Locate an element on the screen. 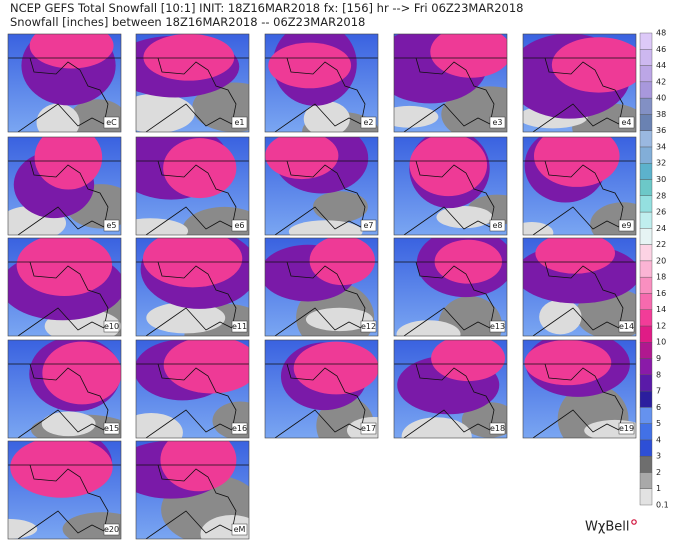 The height and width of the screenshot is (540, 676). panel-label: e10 is located at coordinates (111, 326).